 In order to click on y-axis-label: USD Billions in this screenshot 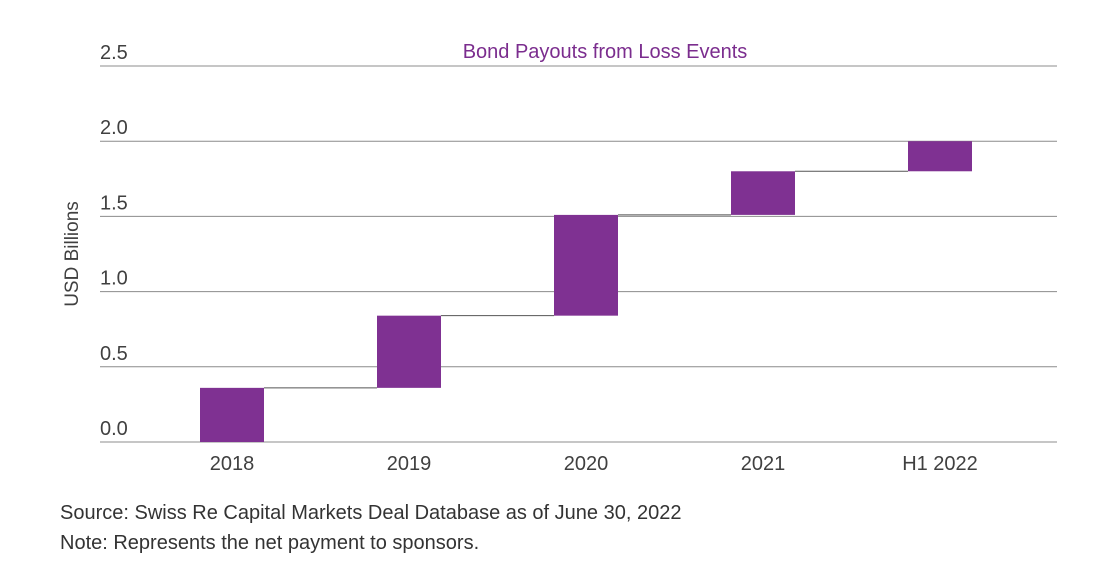, I will do `click(72, 254)`.